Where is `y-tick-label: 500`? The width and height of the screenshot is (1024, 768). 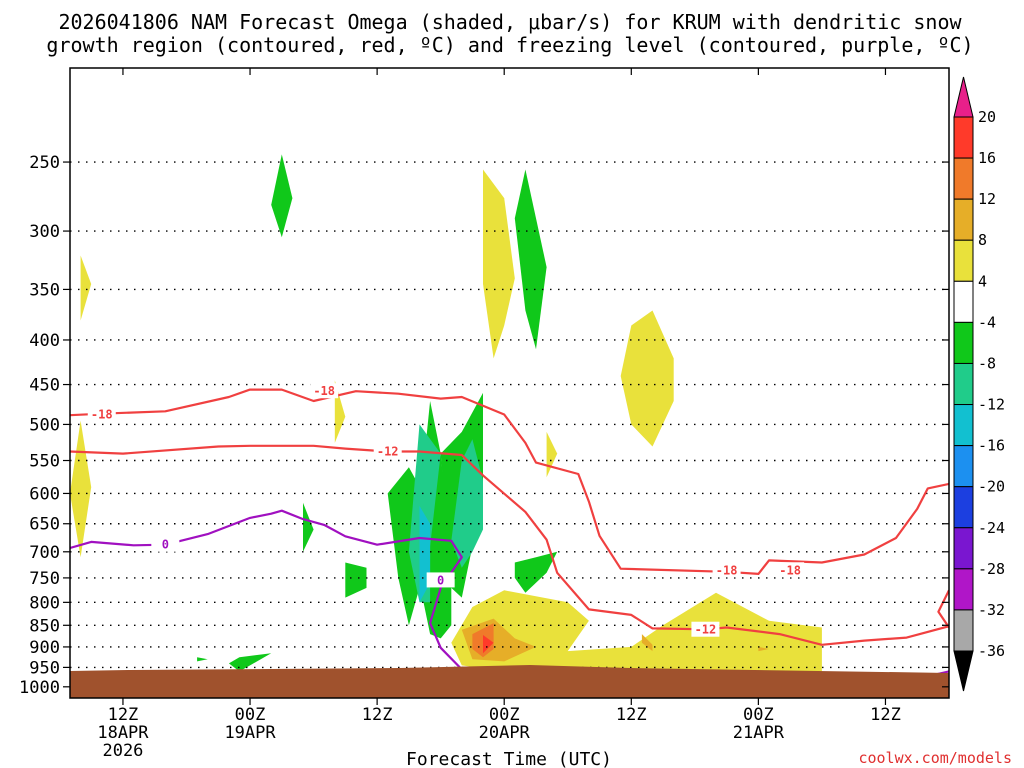
y-tick-label: 500 is located at coordinates (44, 425).